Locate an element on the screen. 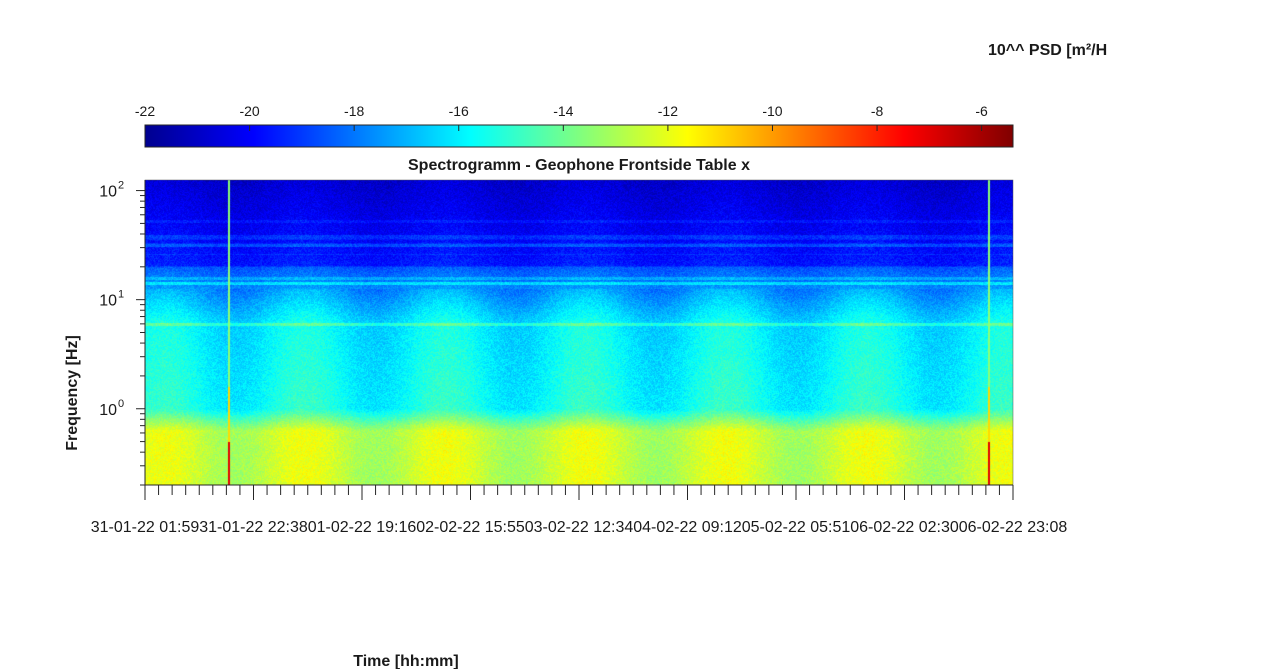  y-tick-exponent: 1 is located at coordinates (121, 295).